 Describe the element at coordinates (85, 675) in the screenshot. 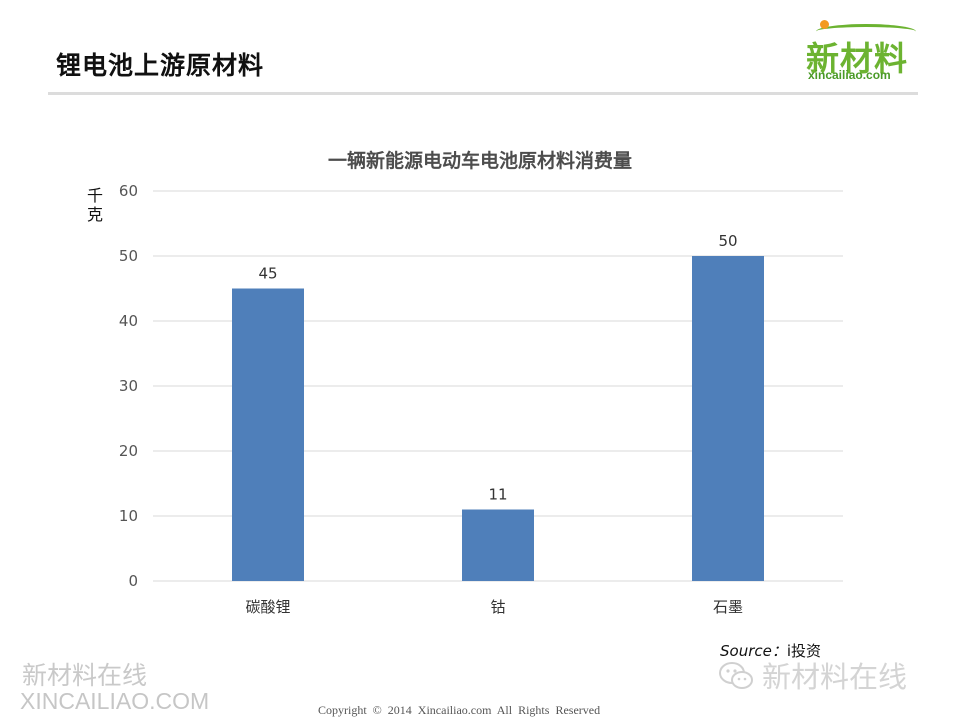

I see `watermark-left-cn: 新材料在线` at that location.